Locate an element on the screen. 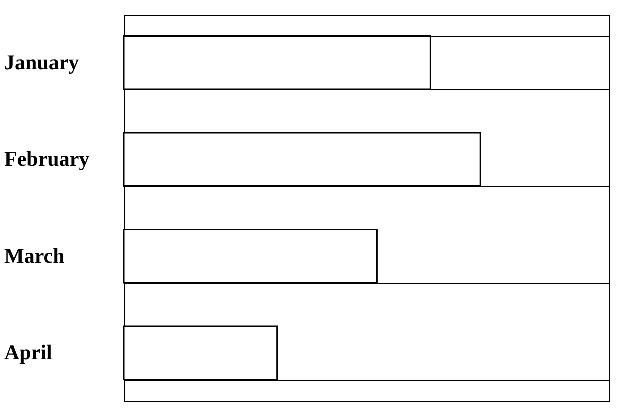 Image resolution: width=625 pixels, height=417 pixels. y-tick-label: April is located at coordinates (28, 352).